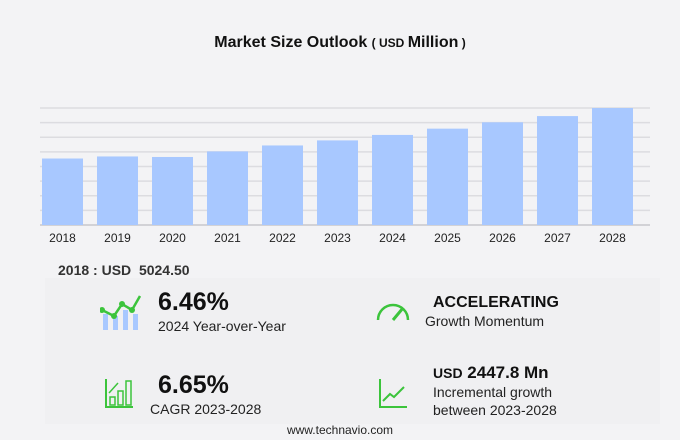  I want to click on footer-url: www.technavio.com, so click(340, 430).